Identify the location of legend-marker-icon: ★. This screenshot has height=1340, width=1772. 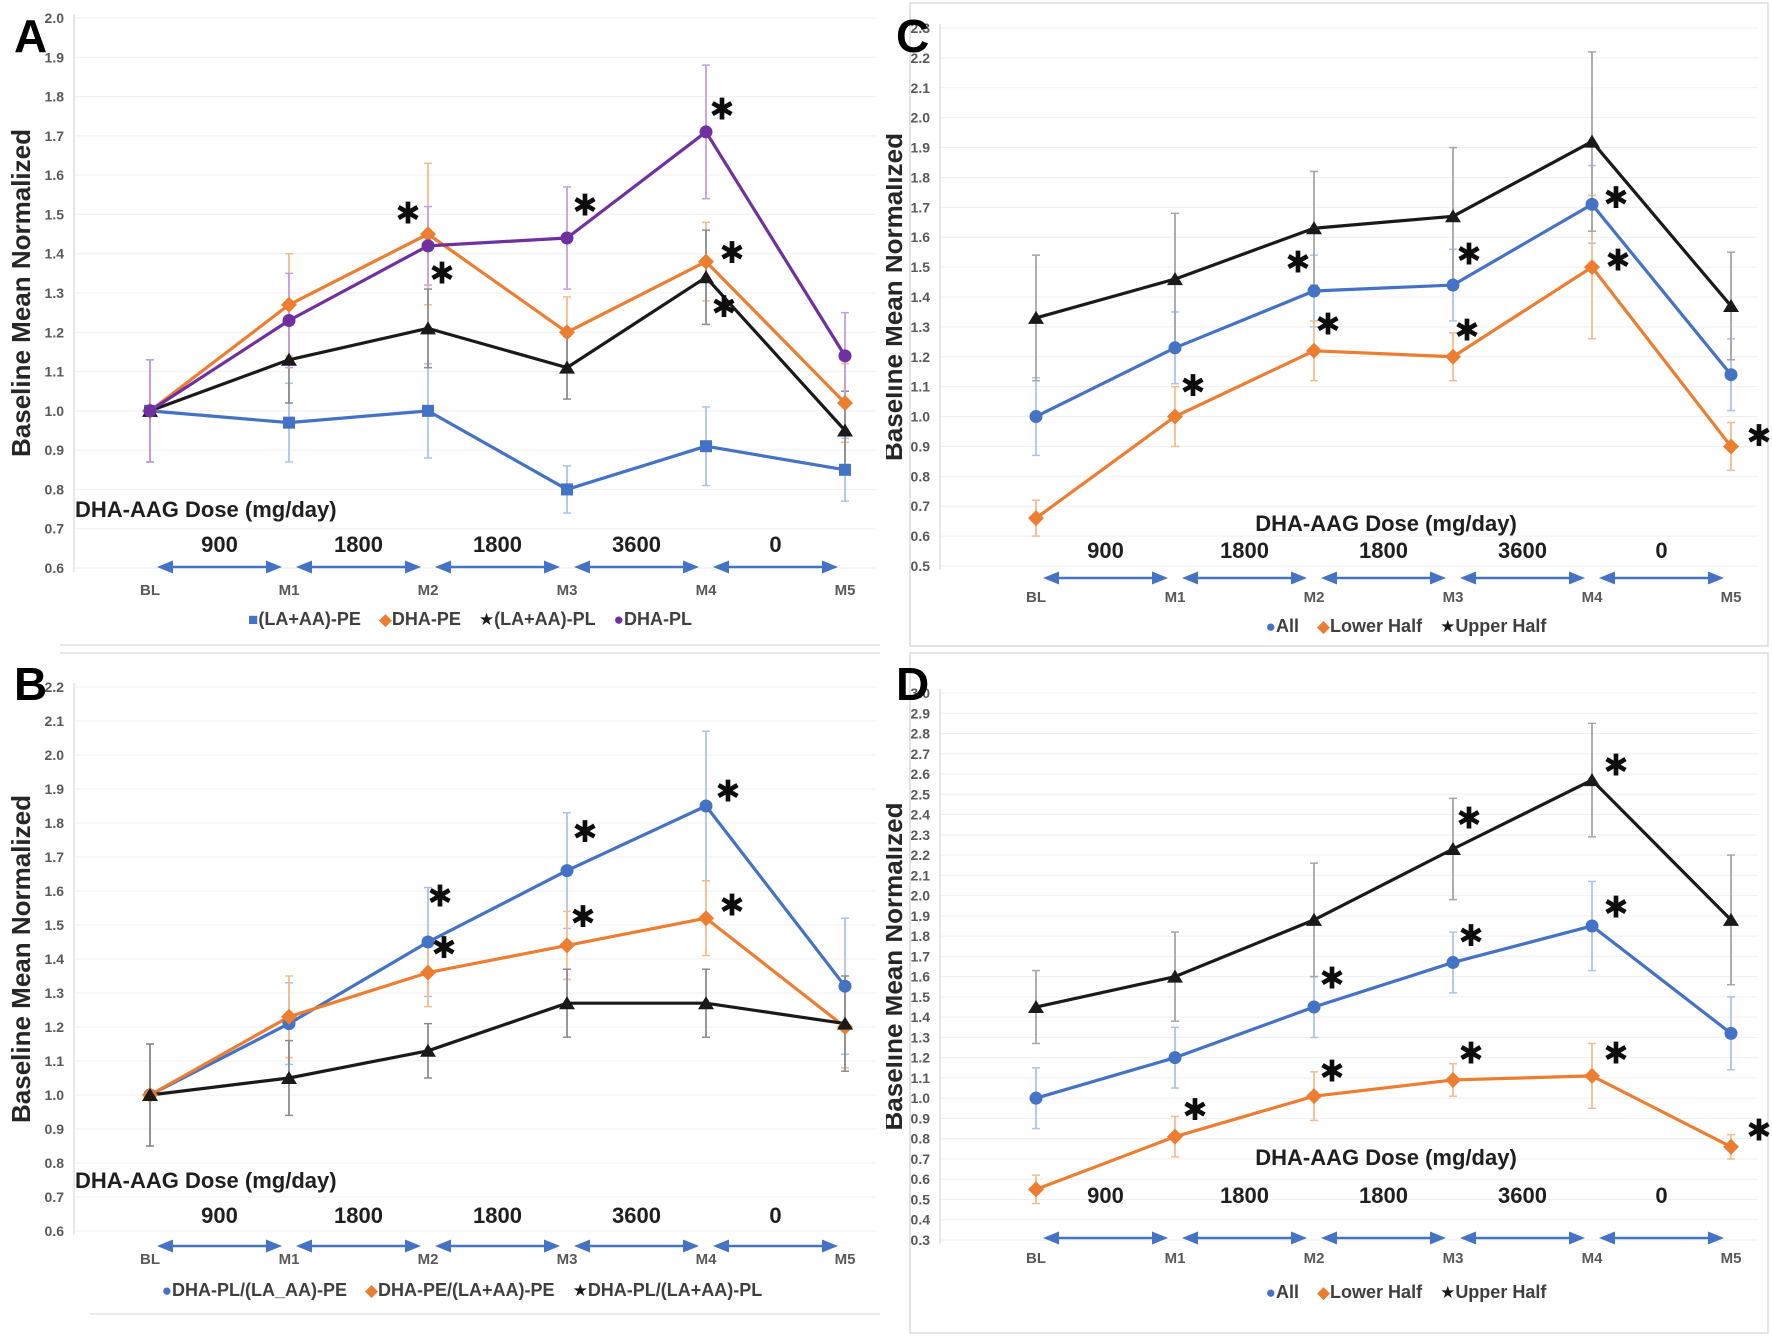
(580, 1290).